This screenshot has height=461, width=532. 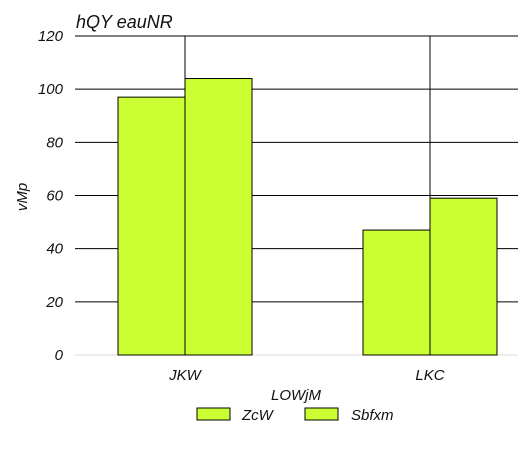 What do you see at coordinates (51, 89) in the screenshot?
I see `y-tick-label: 100` at bounding box center [51, 89].